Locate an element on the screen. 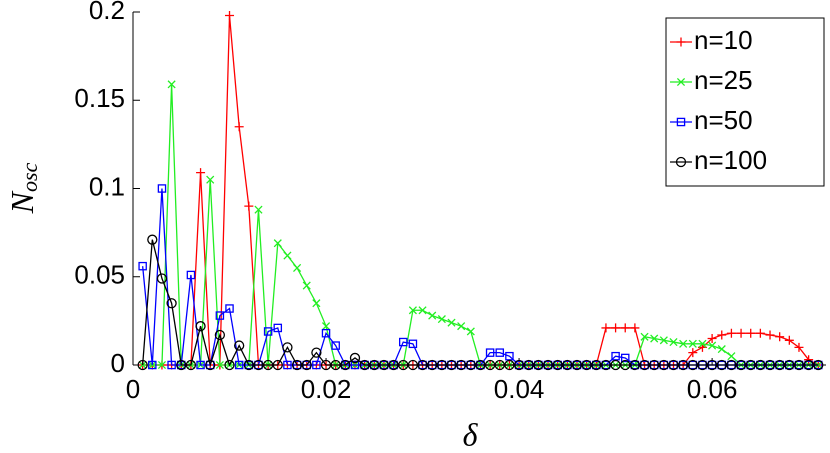 The height and width of the screenshot is (453, 830). y-tick-label: 0.05 is located at coordinates (99, 275).